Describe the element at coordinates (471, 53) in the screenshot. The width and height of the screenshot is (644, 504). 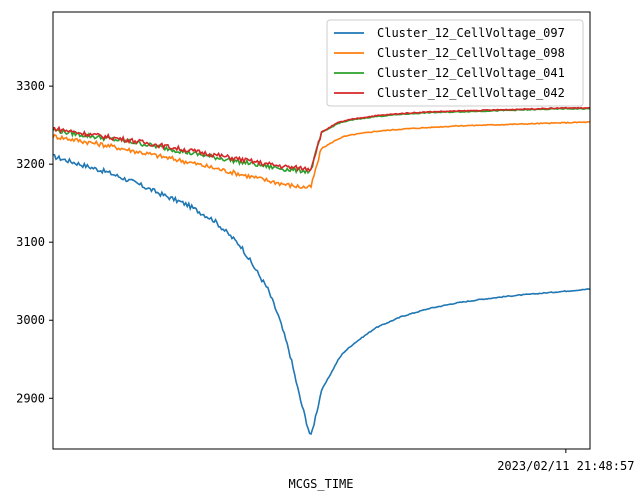
I see `legend-label: Cluster_12_CellVoltage_098` at that location.